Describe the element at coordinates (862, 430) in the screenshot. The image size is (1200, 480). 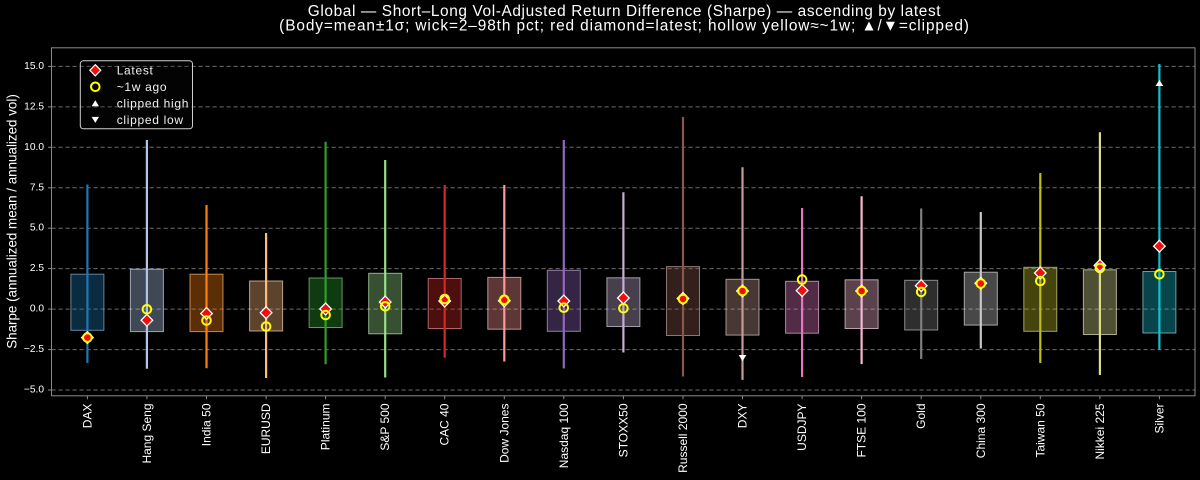
I see `svg-text: FTSE 100` at that location.